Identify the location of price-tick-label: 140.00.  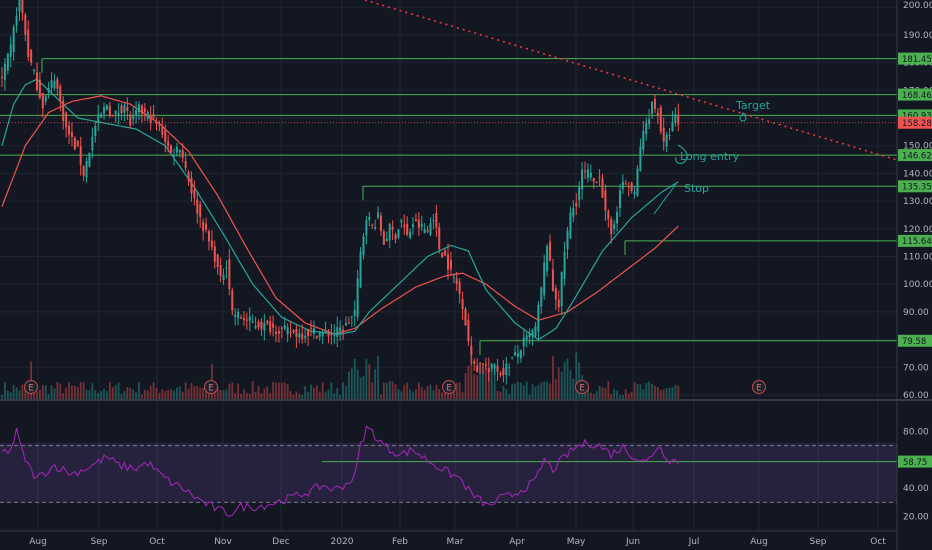
(917, 174).